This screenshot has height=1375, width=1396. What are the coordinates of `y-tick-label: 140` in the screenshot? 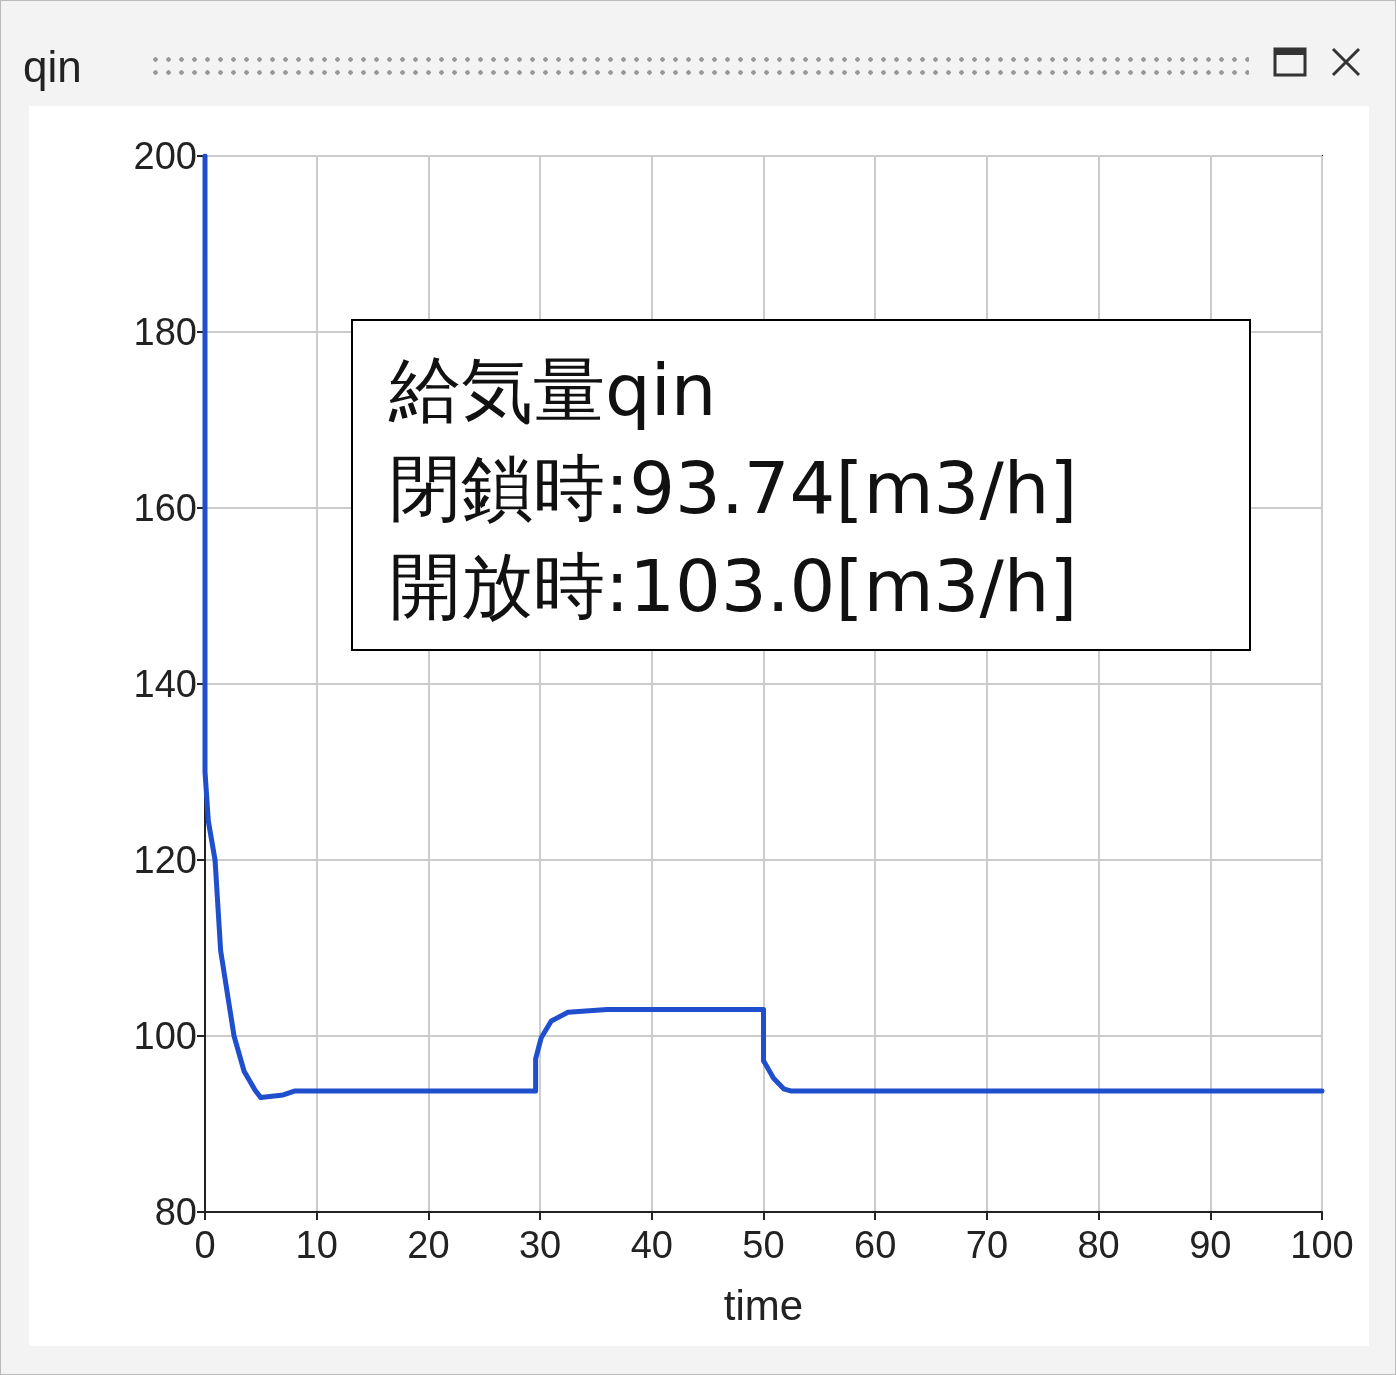 It's located at (165, 684).